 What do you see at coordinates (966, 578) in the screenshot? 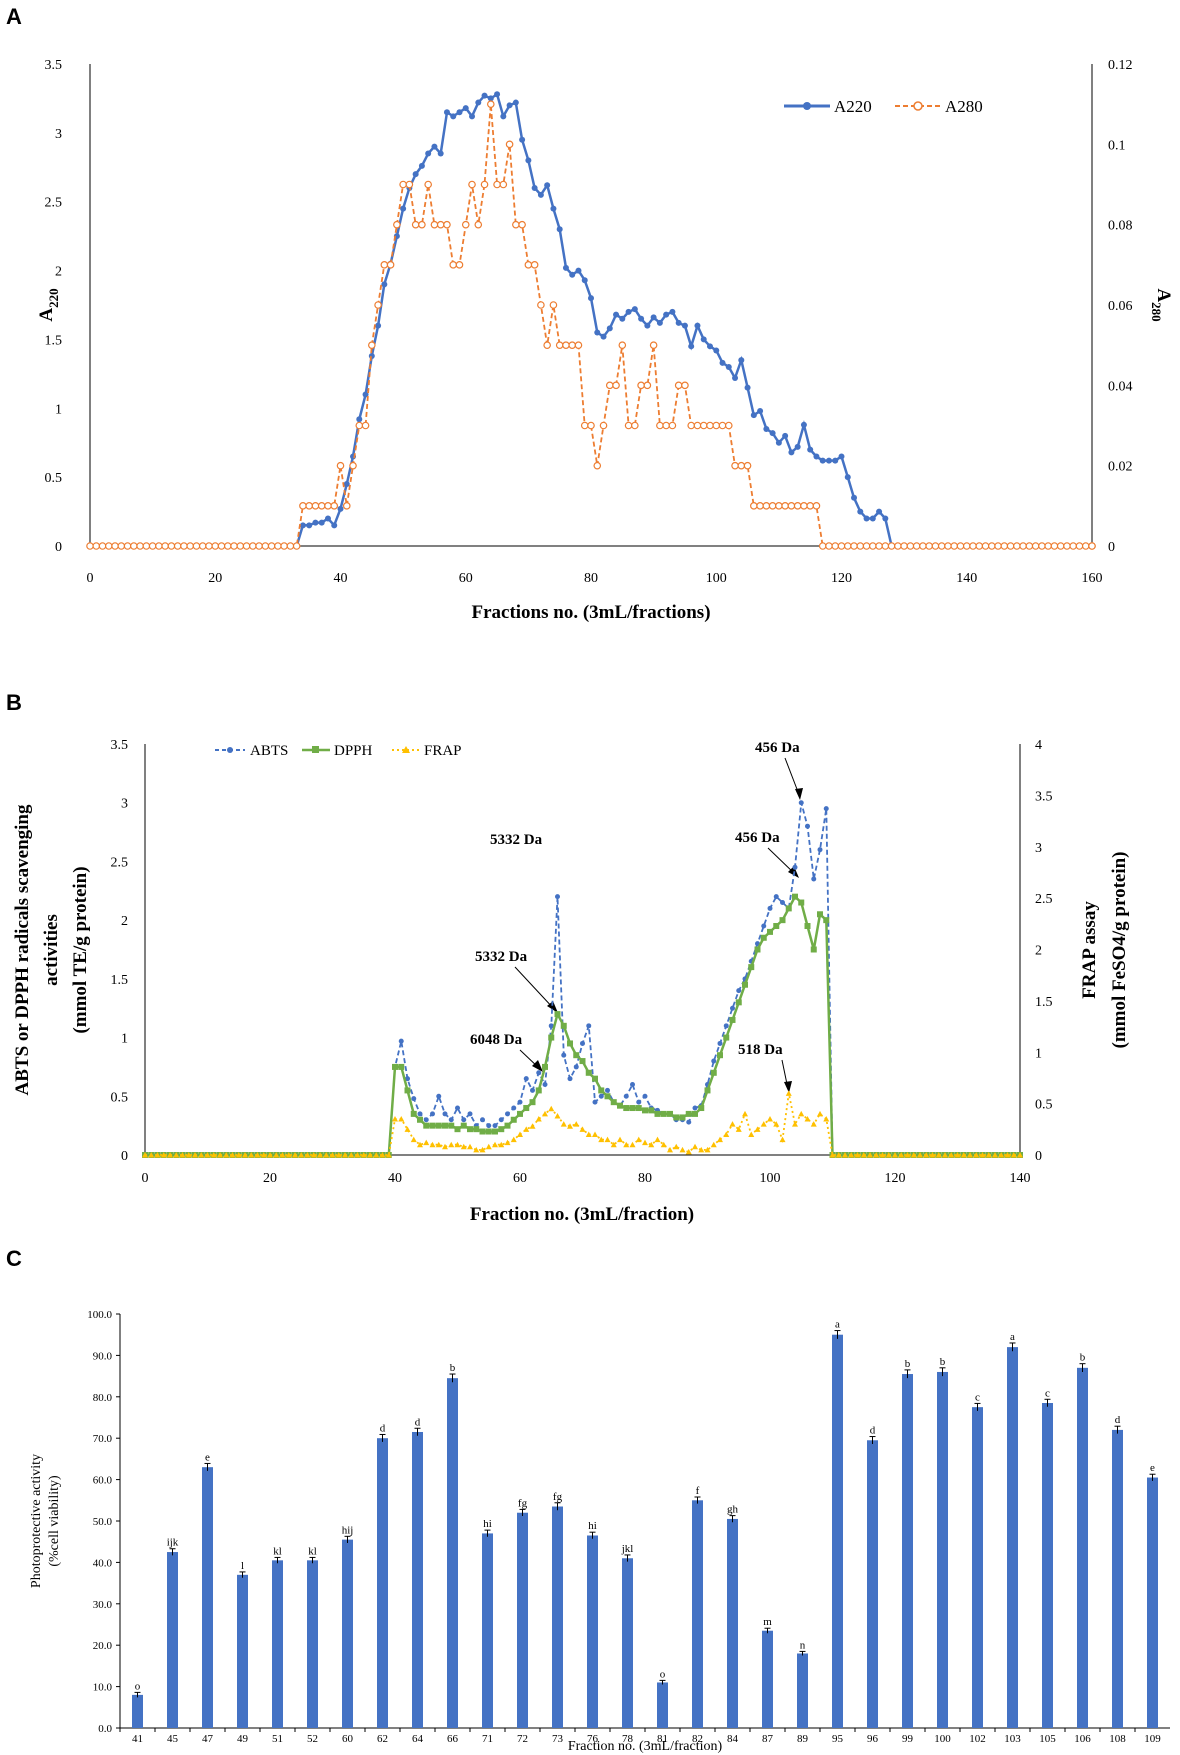
I see `a-x-tick-140: 140` at bounding box center [966, 578].